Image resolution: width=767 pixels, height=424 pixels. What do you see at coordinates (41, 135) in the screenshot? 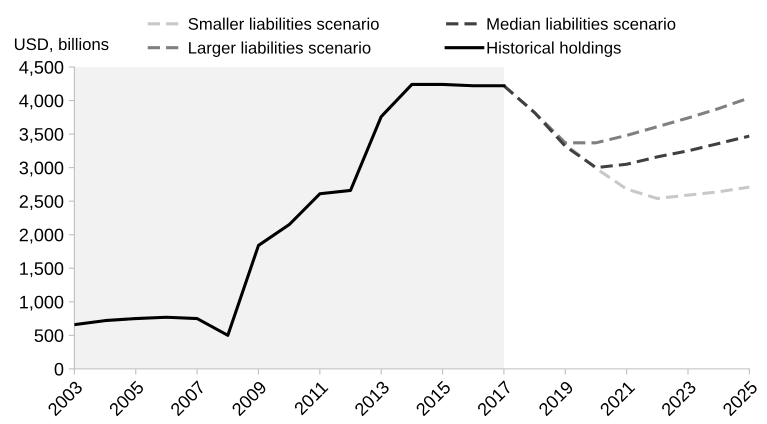
I see `y-tick-label: 3,500` at bounding box center [41, 135].